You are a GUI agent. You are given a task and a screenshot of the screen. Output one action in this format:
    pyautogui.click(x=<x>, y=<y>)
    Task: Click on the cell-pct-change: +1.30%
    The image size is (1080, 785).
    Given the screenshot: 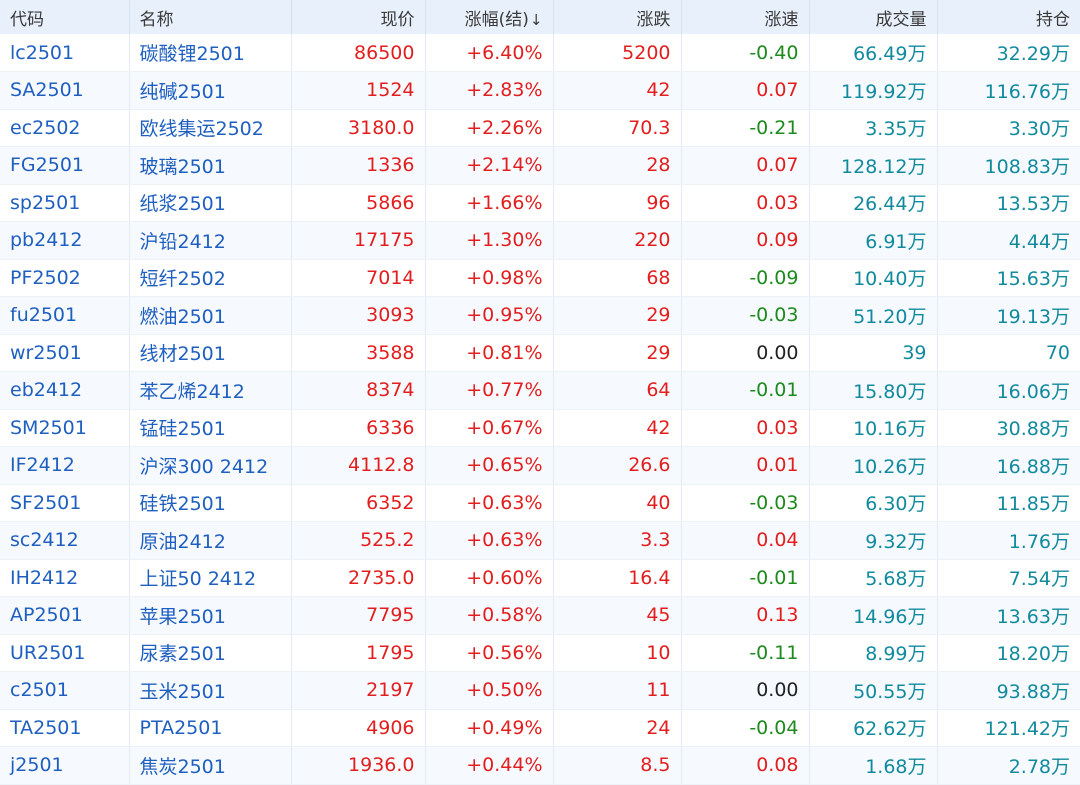 What is the action you would take?
    pyautogui.click(x=489, y=240)
    